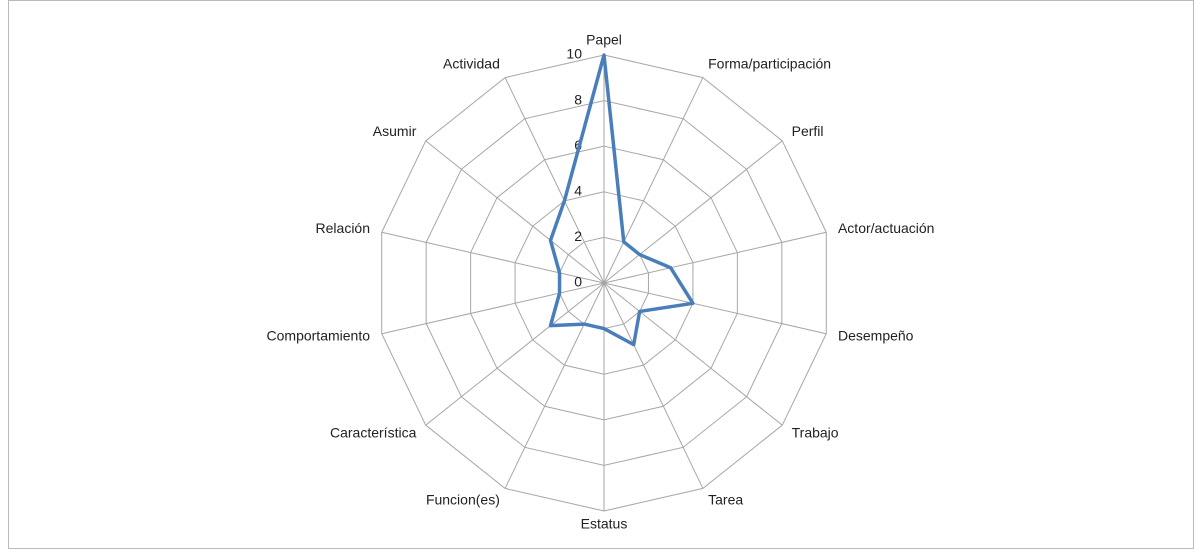 Image resolution: width=1195 pixels, height=555 pixels. What do you see at coordinates (604, 40) in the screenshot?
I see `category-label: Papel` at bounding box center [604, 40].